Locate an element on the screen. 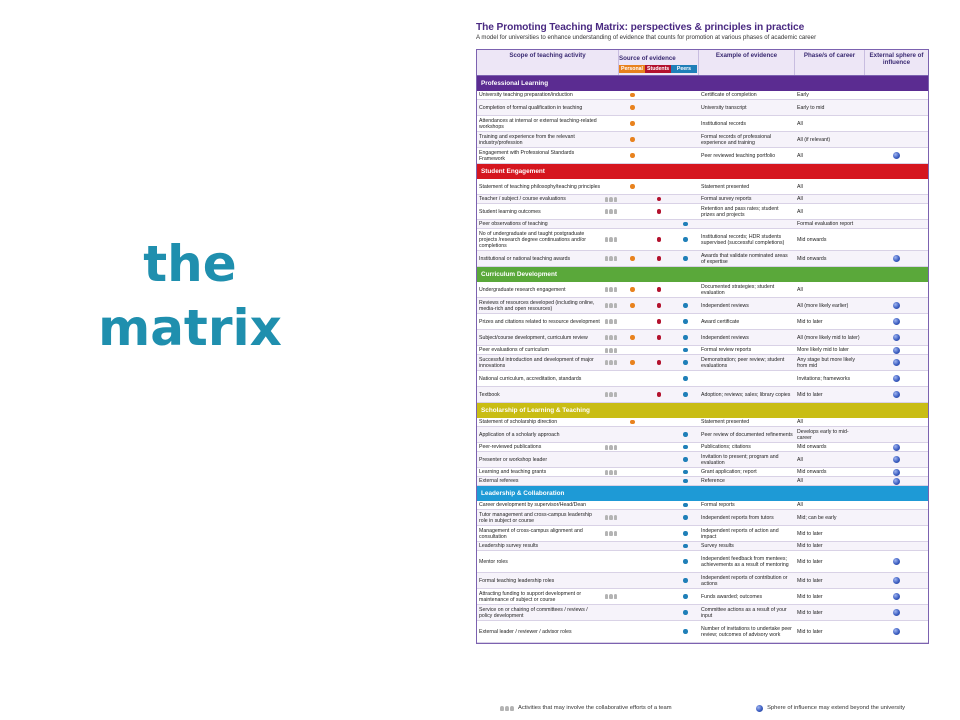 The height and width of the screenshot is (720, 960). section-header: Student Engagement is located at coordinates (702, 171).